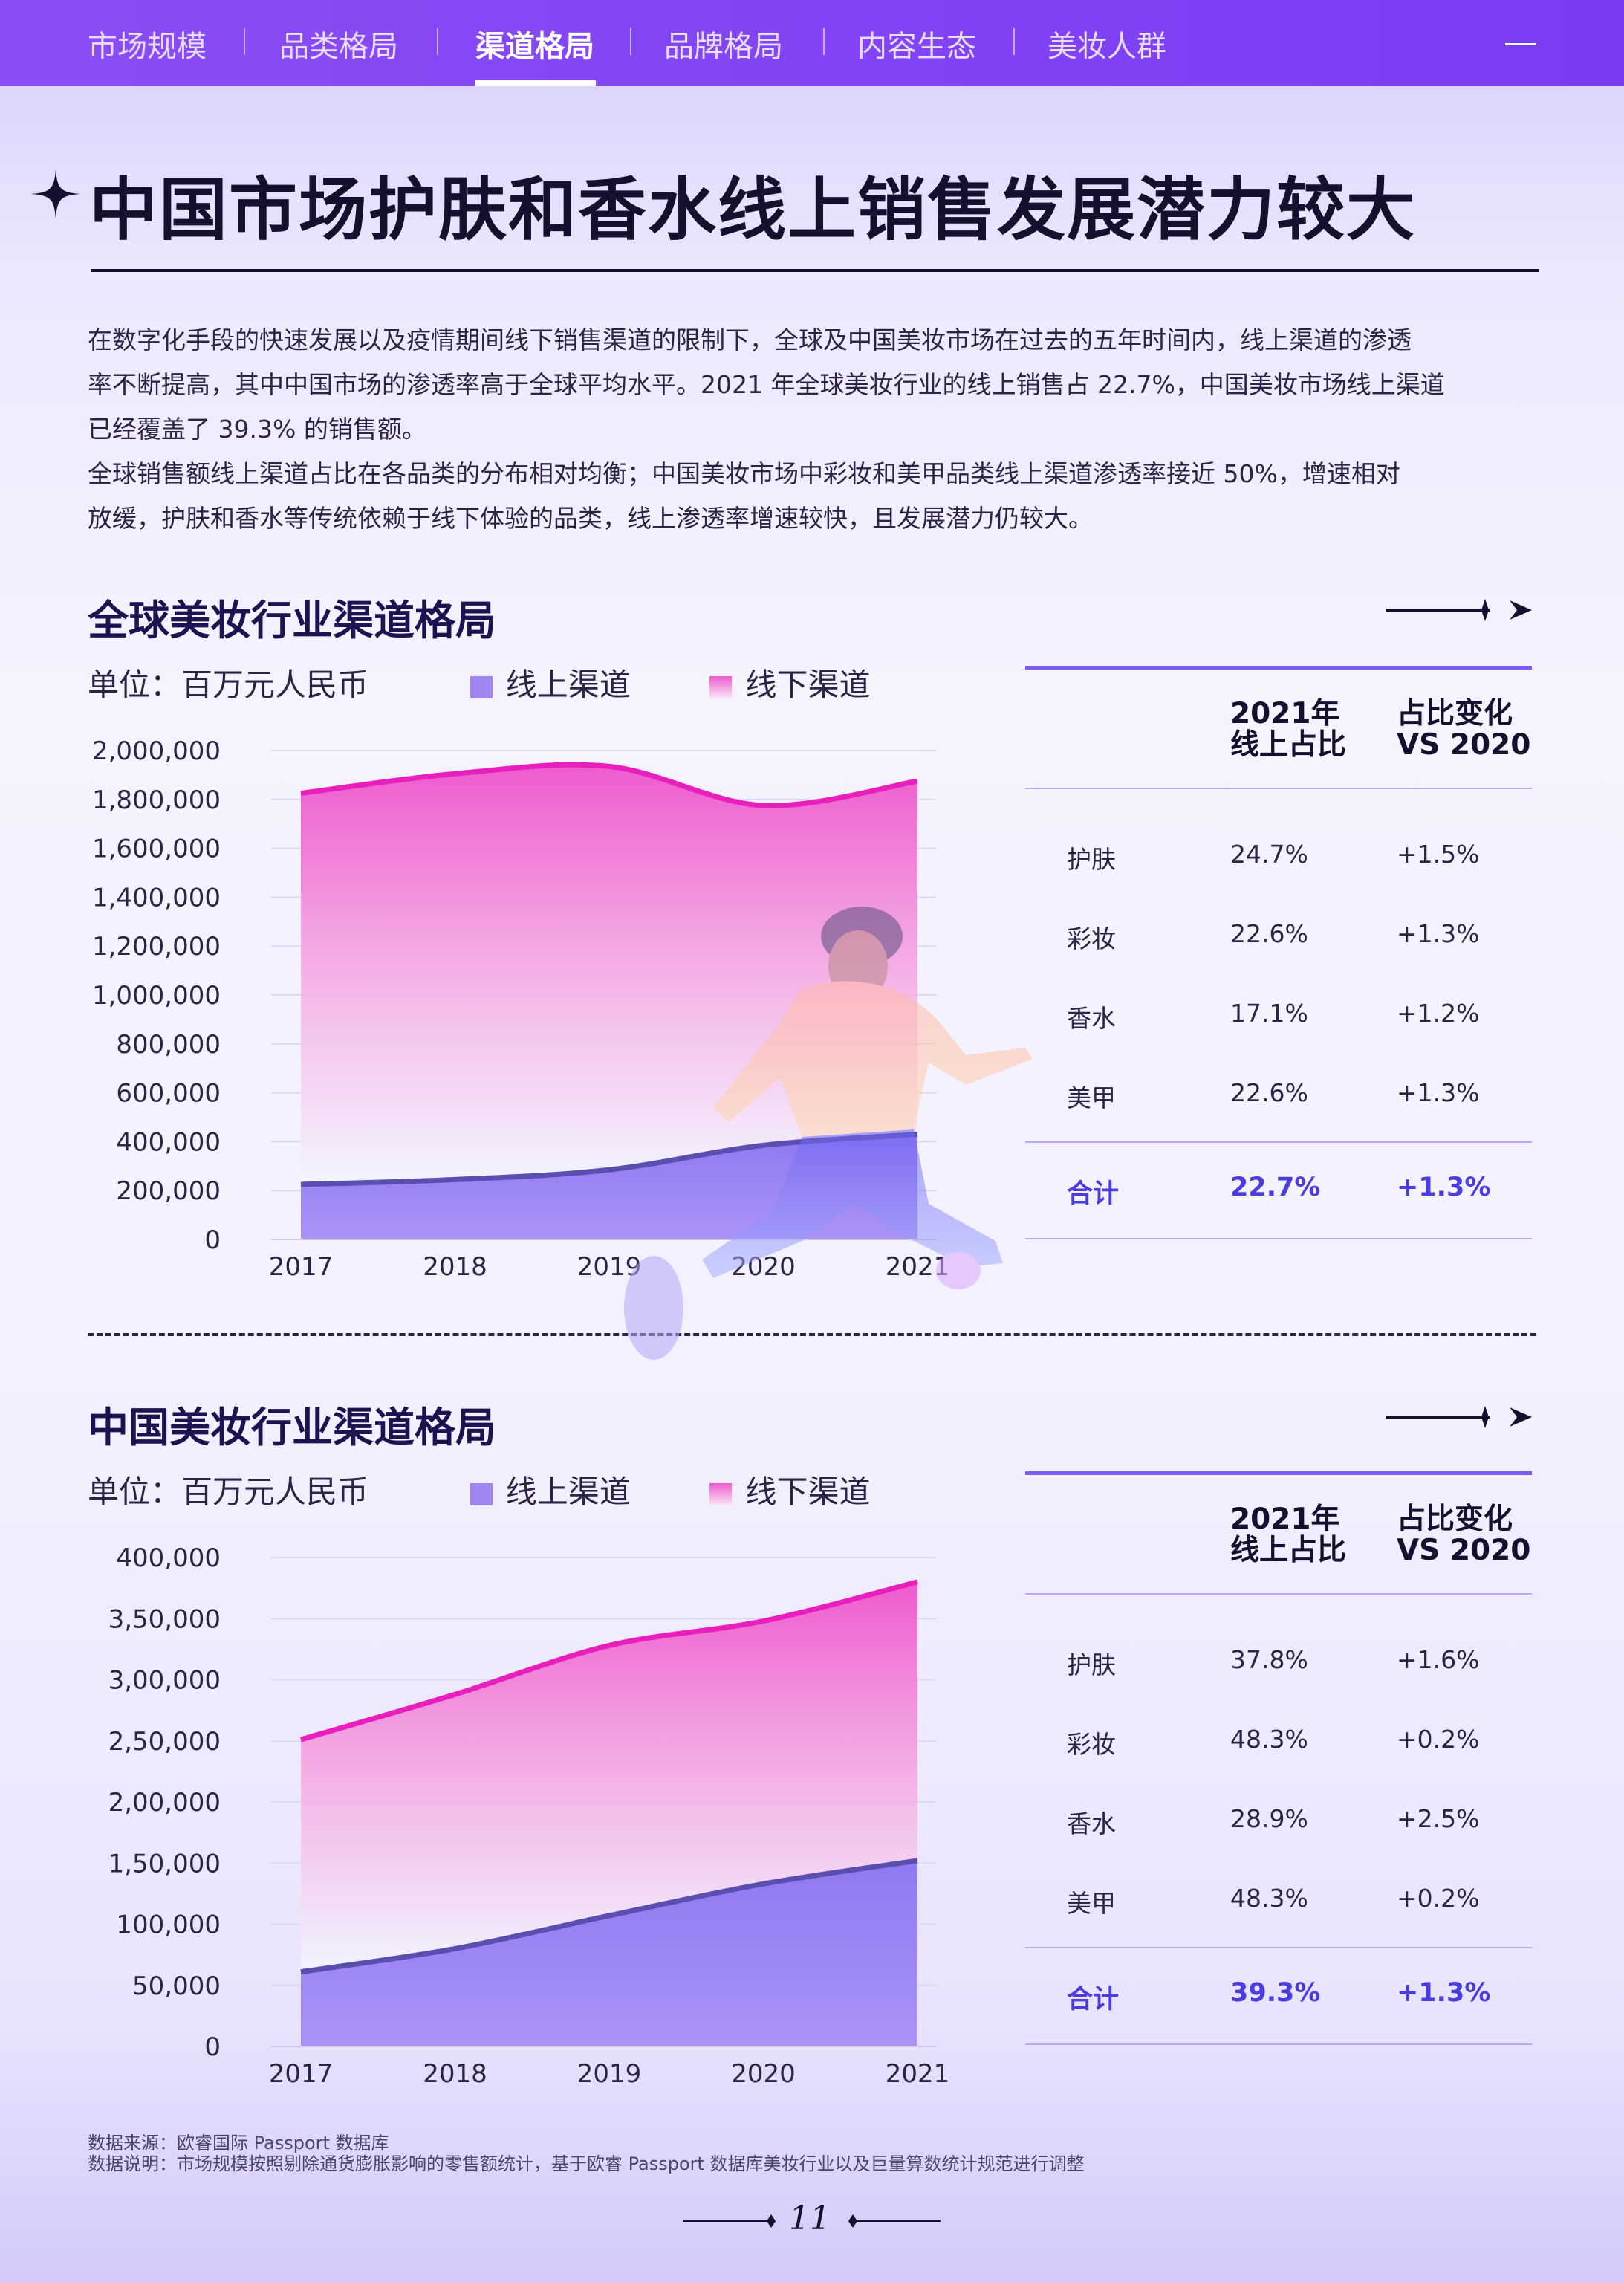 This screenshot has width=1624, height=2282. I want to click on y-tick-label: 1,50,000, so click(164, 1864).